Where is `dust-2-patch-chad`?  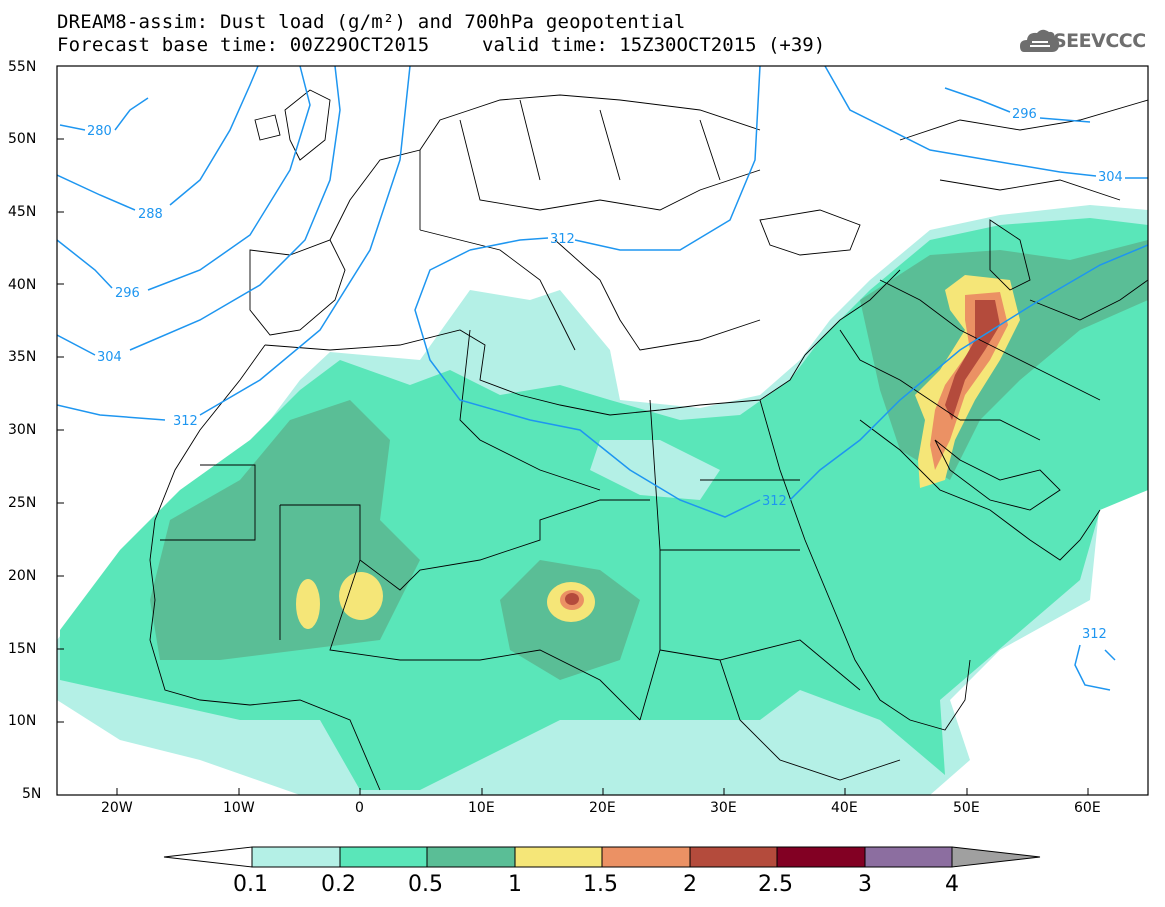 dust-2-patch-chad is located at coordinates (572, 599).